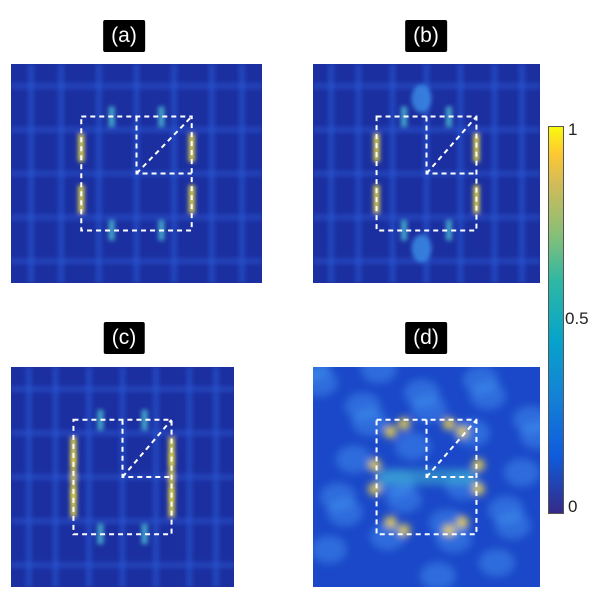  Describe the element at coordinates (124, 36) in the screenshot. I see `panel-label-a: (a)` at that location.